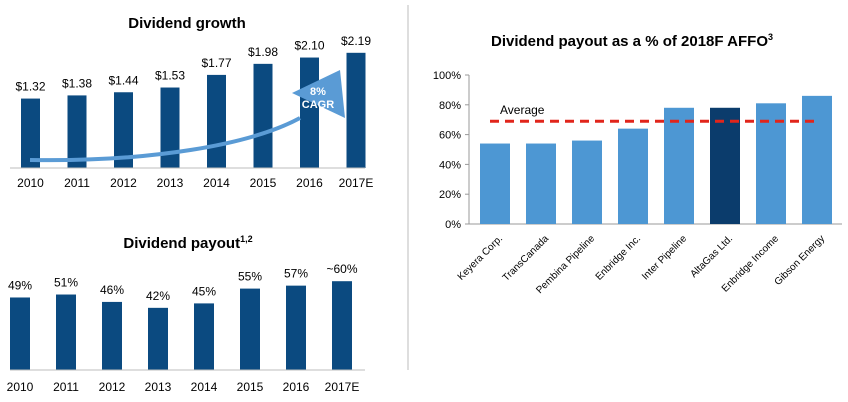 The height and width of the screenshot is (402, 848). What do you see at coordinates (453, 225) in the screenshot?
I see `y-tick-label: 0%` at bounding box center [453, 225].